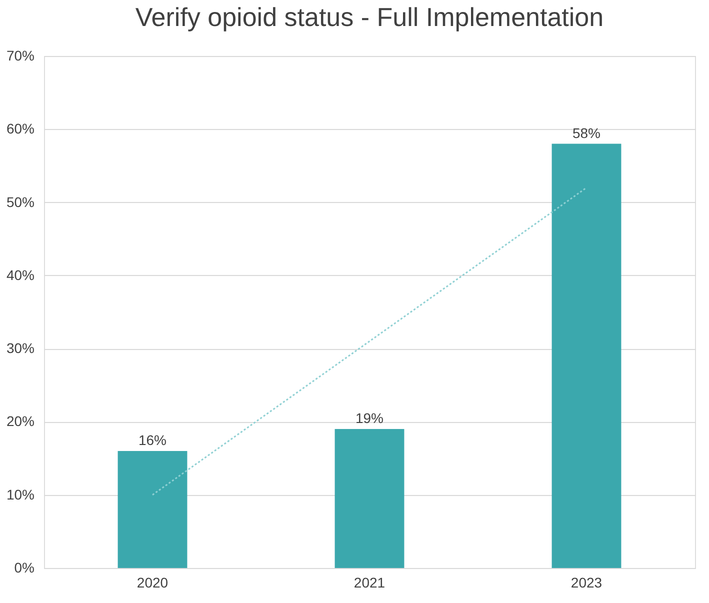  What do you see at coordinates (20, 421) in the screenshot?
I see `y-tick-label: 20%` at bounding box center [20, 421].